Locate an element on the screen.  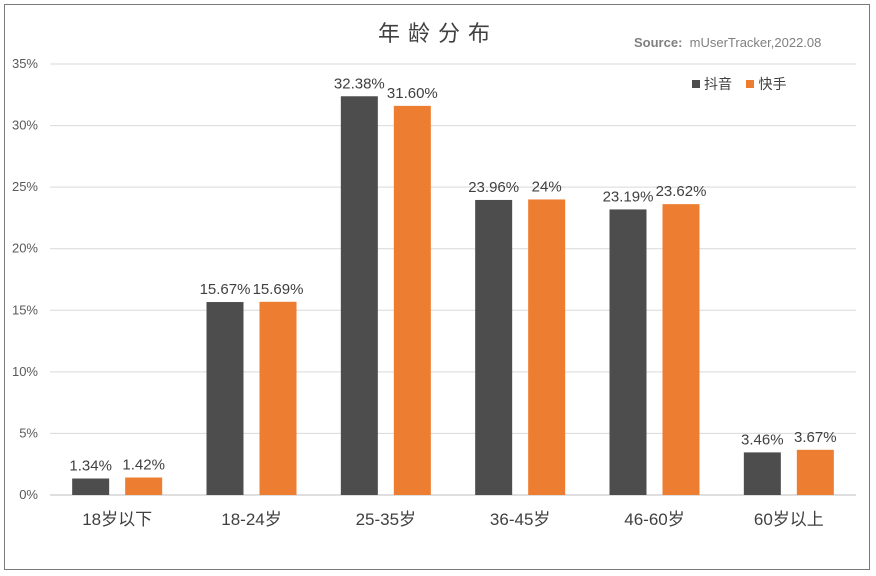
source-text: mUserTracker,2022.08 is located at coordinates (755, 42).